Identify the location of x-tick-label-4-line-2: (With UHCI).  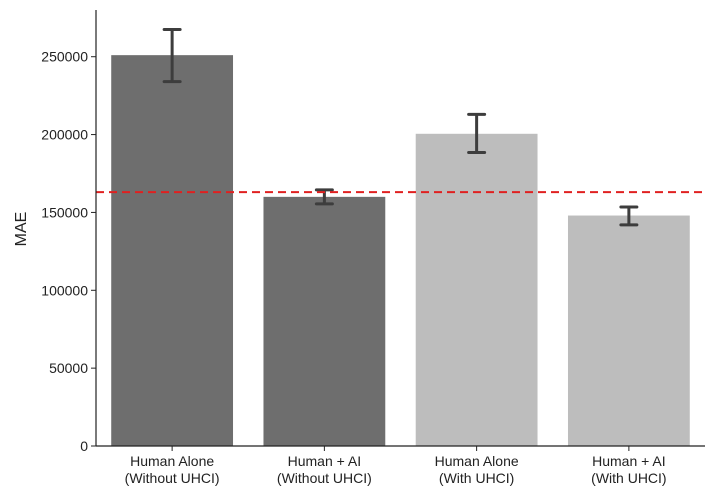
(628, 478).